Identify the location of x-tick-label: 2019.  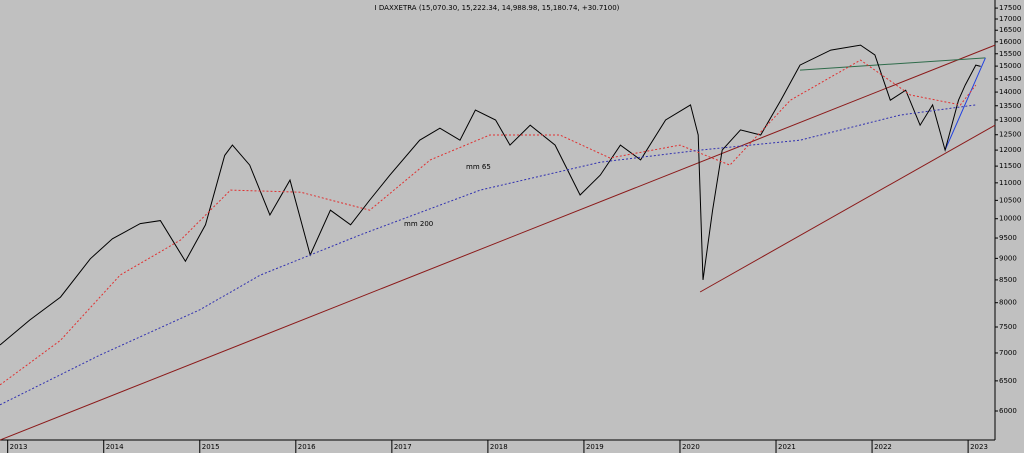
(595, 447).